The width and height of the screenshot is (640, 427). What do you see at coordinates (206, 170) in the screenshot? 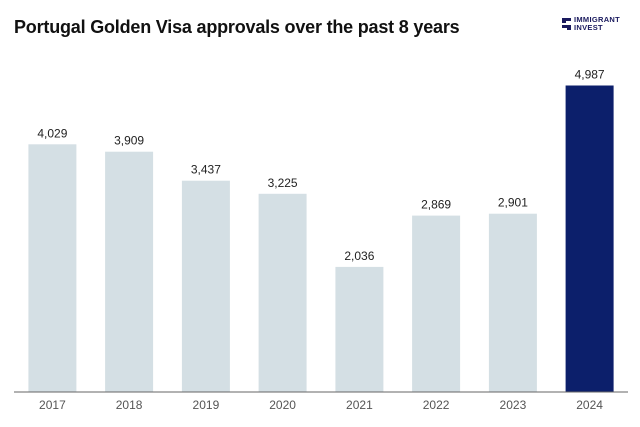
I see `bar-value-label-2019: 3,437` at bounding box center [206, 170].